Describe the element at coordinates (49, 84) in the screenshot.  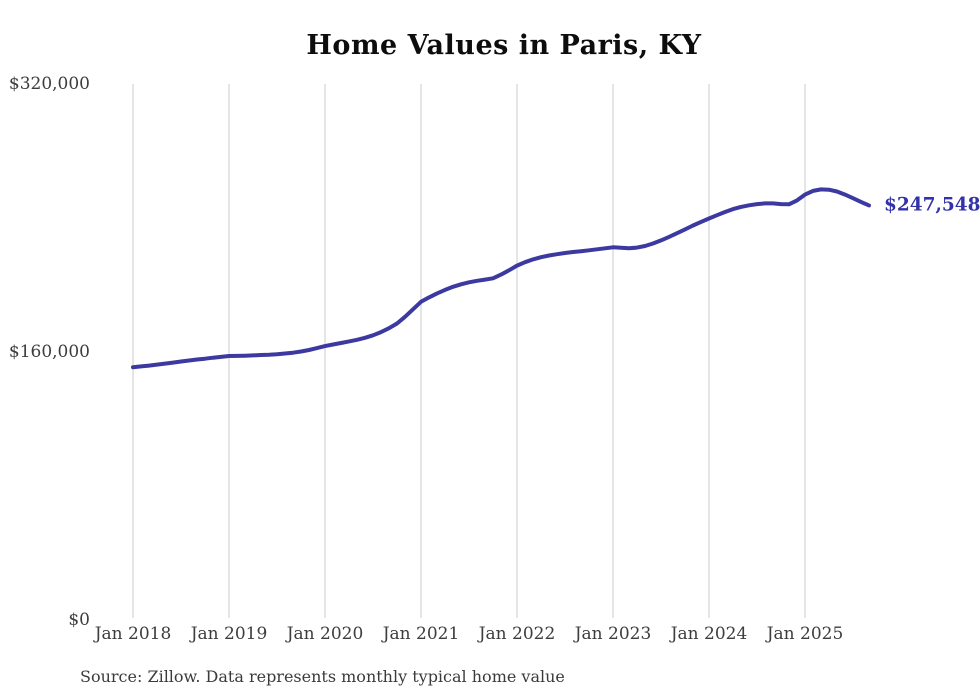
I see `y-tick-label: $320,000` at that location.